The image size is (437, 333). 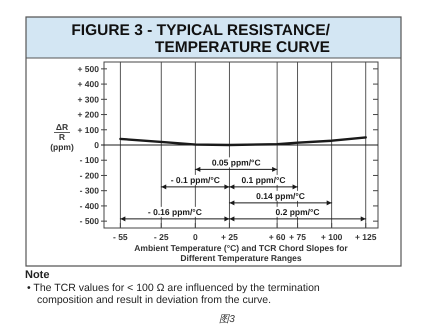 What do you see at coordinates (297, 237) in the screenshot?
I see `x-tick-label: + 75` at bounding box center [297, 237].